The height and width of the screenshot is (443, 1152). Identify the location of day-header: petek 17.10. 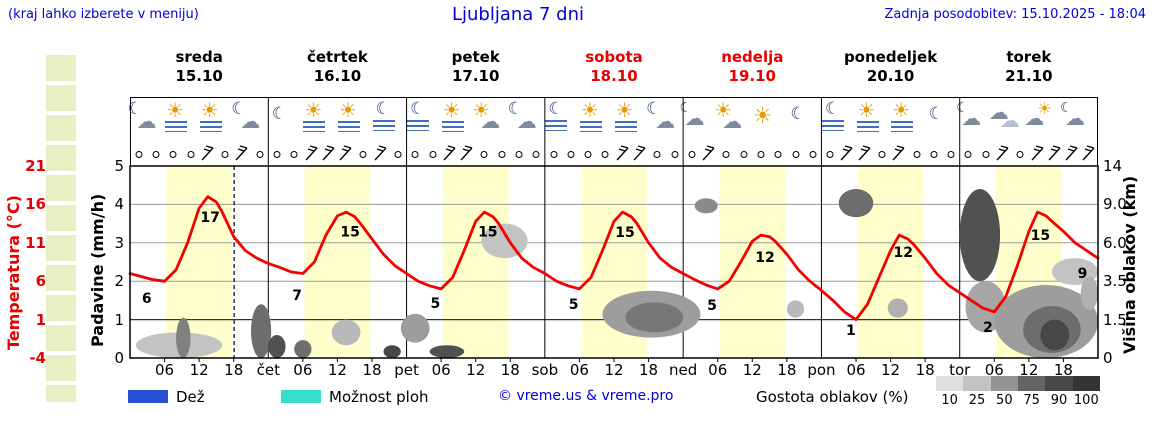
(476, 67).